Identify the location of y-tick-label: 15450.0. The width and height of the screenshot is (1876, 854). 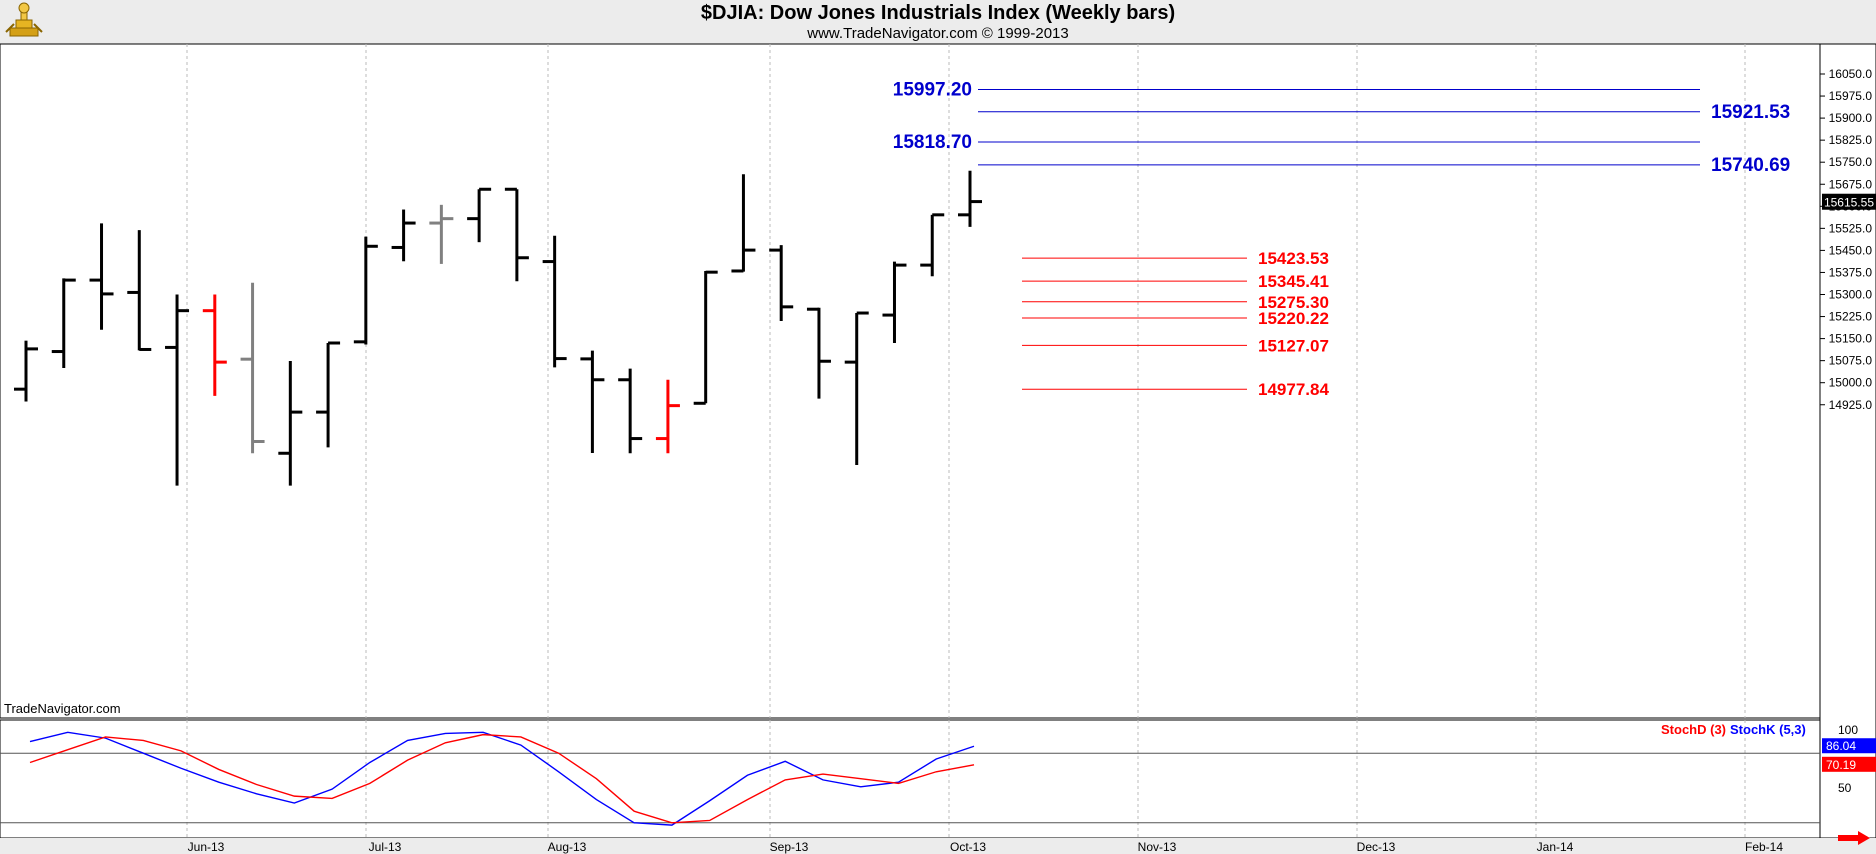
(1851, 250).